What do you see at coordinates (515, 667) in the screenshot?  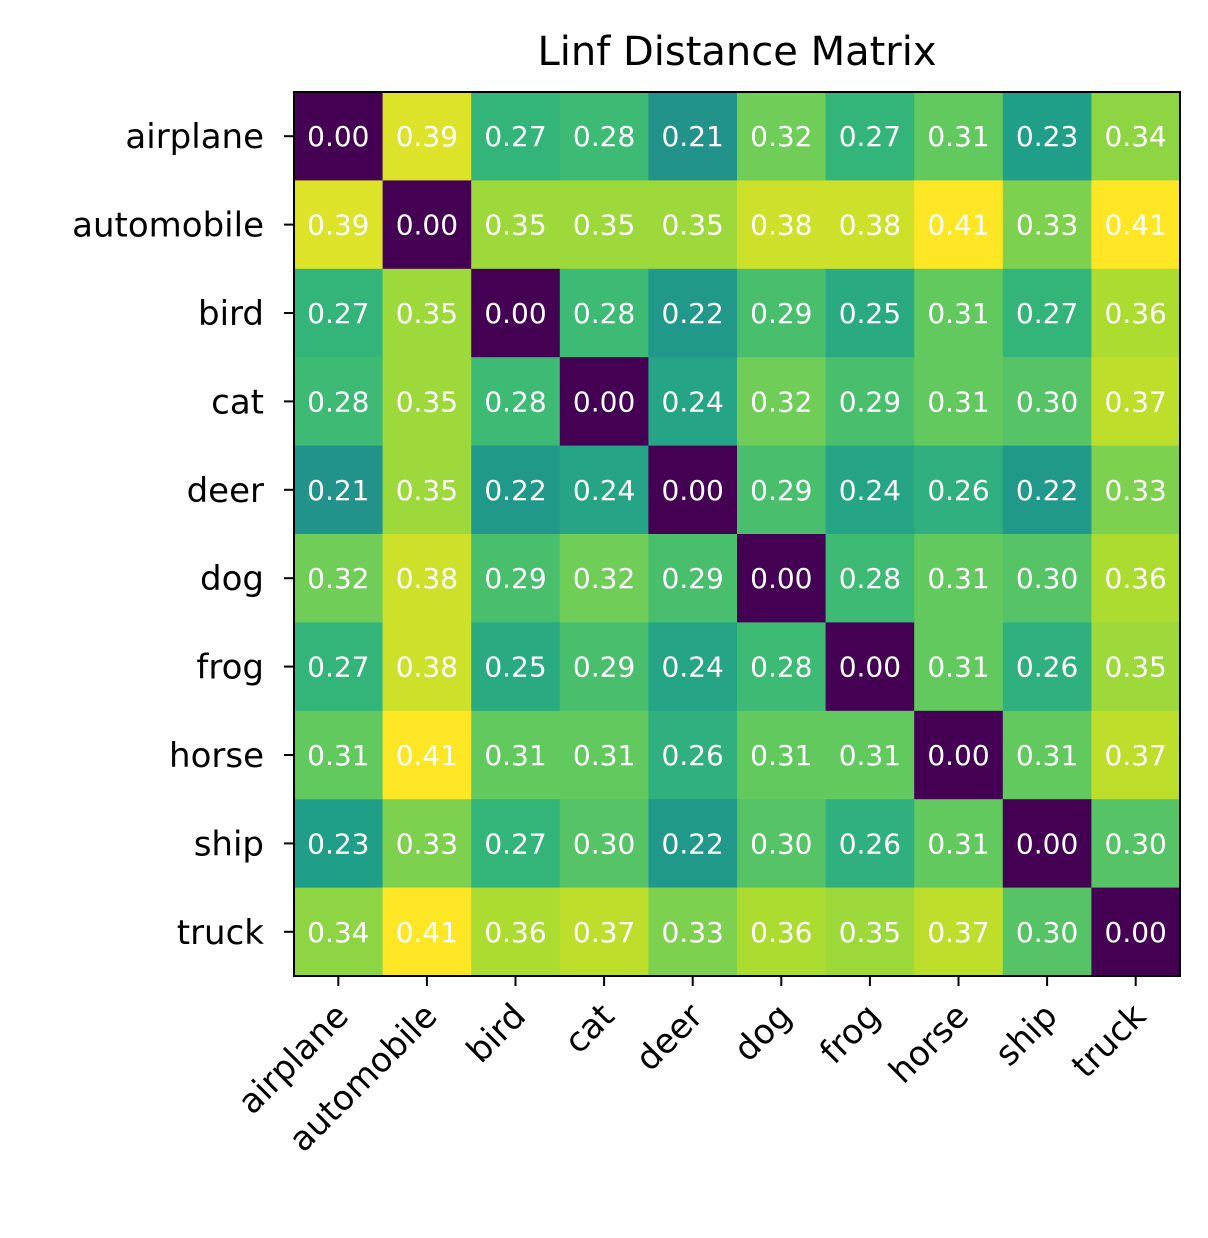 I see `cell-value-label: 0.25` at bounding box center [515, 667].